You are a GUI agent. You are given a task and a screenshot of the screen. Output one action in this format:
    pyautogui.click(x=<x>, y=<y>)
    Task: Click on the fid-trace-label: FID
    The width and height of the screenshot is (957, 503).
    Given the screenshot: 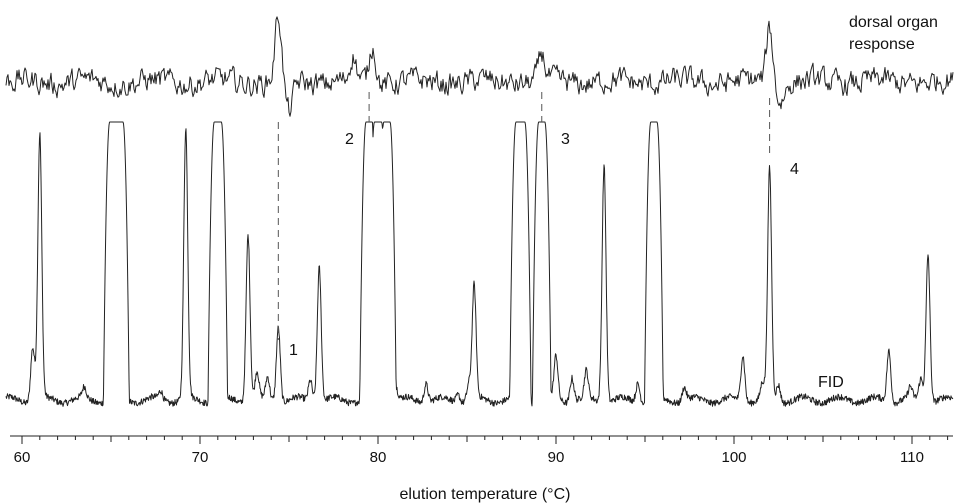 What is the action you would take?
    pyautogui.click(x=831, y=382)
    